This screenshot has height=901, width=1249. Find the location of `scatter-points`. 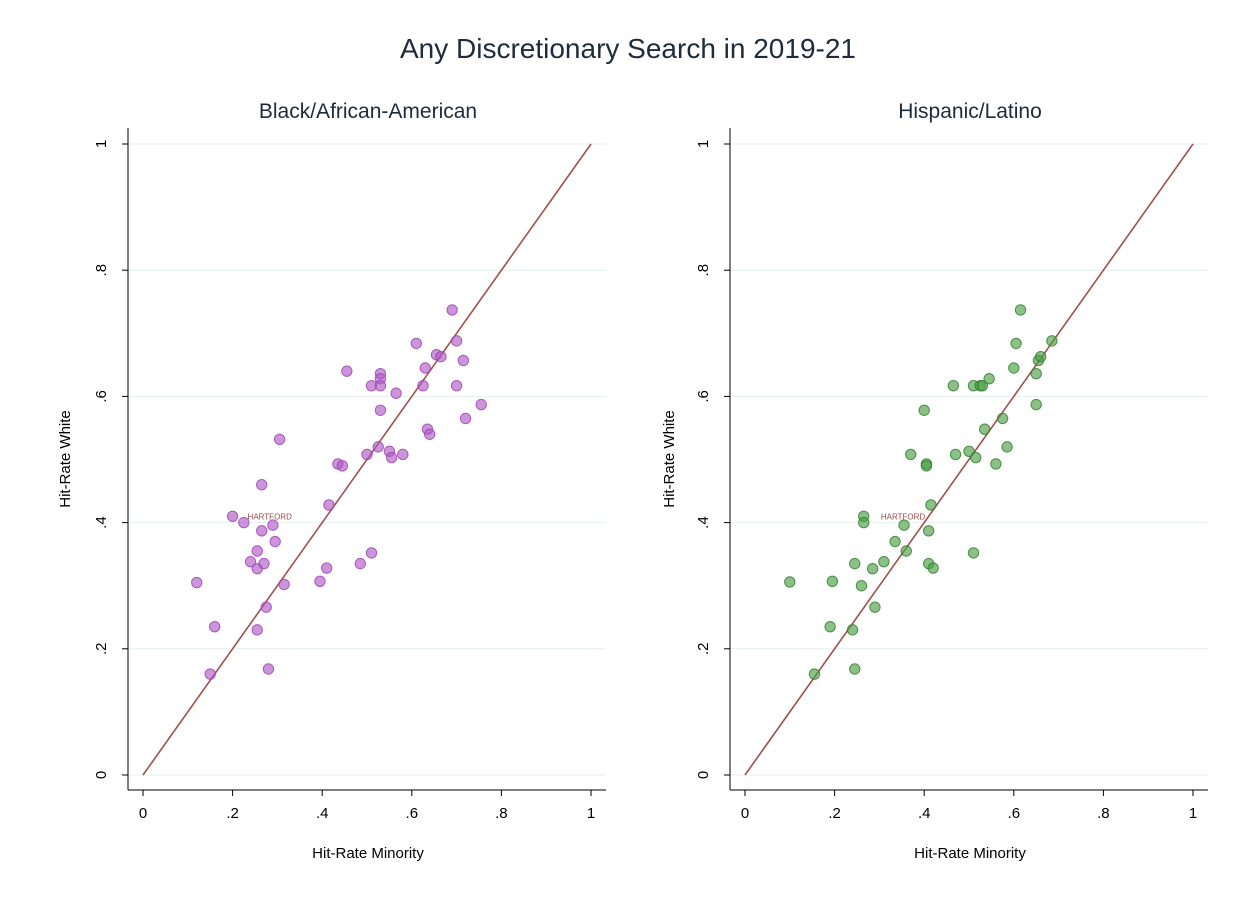

scatter-points is located at coordinates (339, 492).